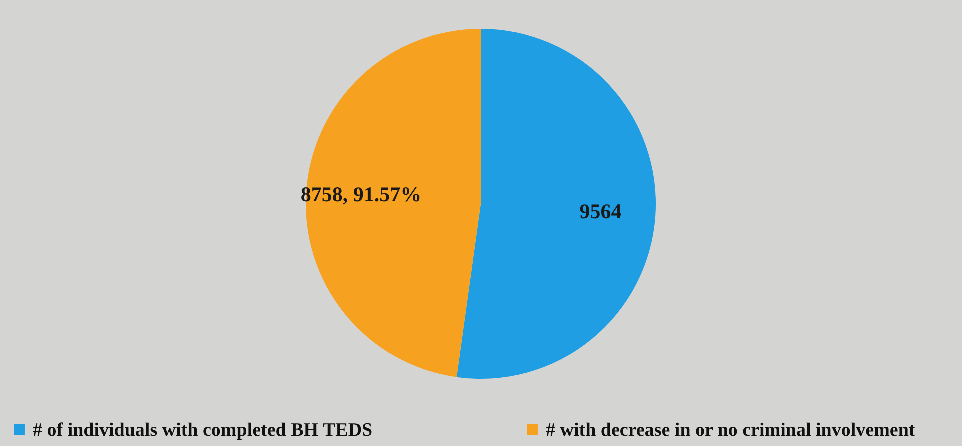  Describe the element at coordinates (203, 430) in the screenshot. I see `legend-label: # of individuals with completed BH TEDS` at that location.